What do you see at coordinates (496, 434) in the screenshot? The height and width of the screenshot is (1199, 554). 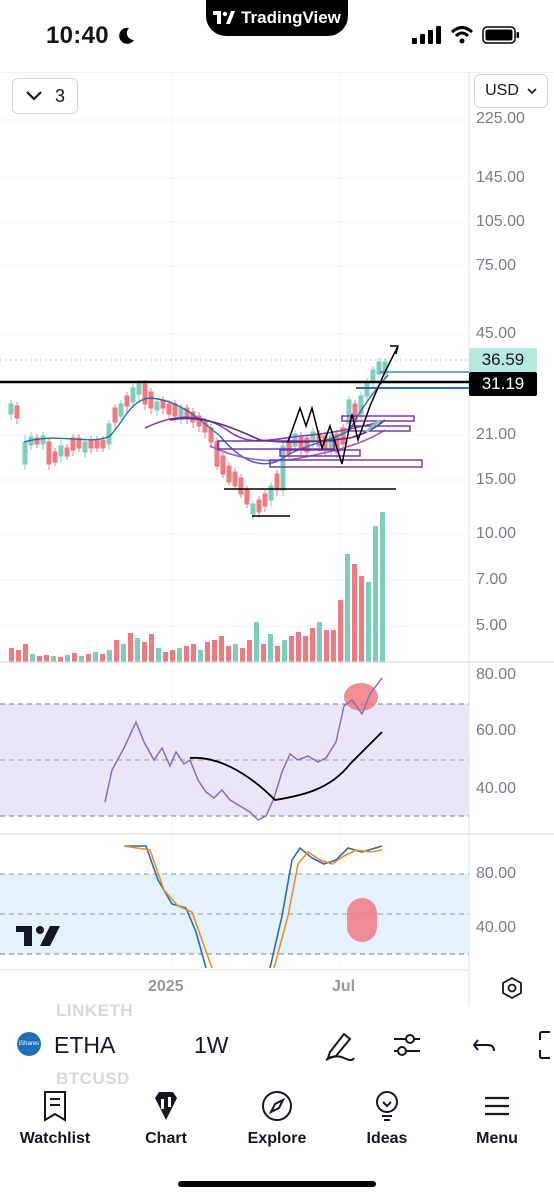 I see `price-label: 21.00` at bounding box center [496, 434].